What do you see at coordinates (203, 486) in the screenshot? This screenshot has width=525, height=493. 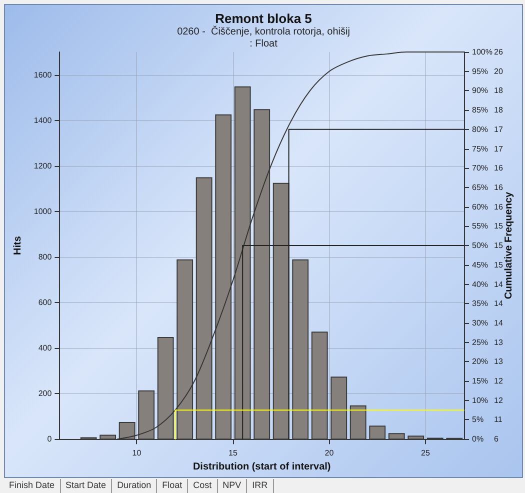 I see `text: Cost` at bounding box center [203, 486].